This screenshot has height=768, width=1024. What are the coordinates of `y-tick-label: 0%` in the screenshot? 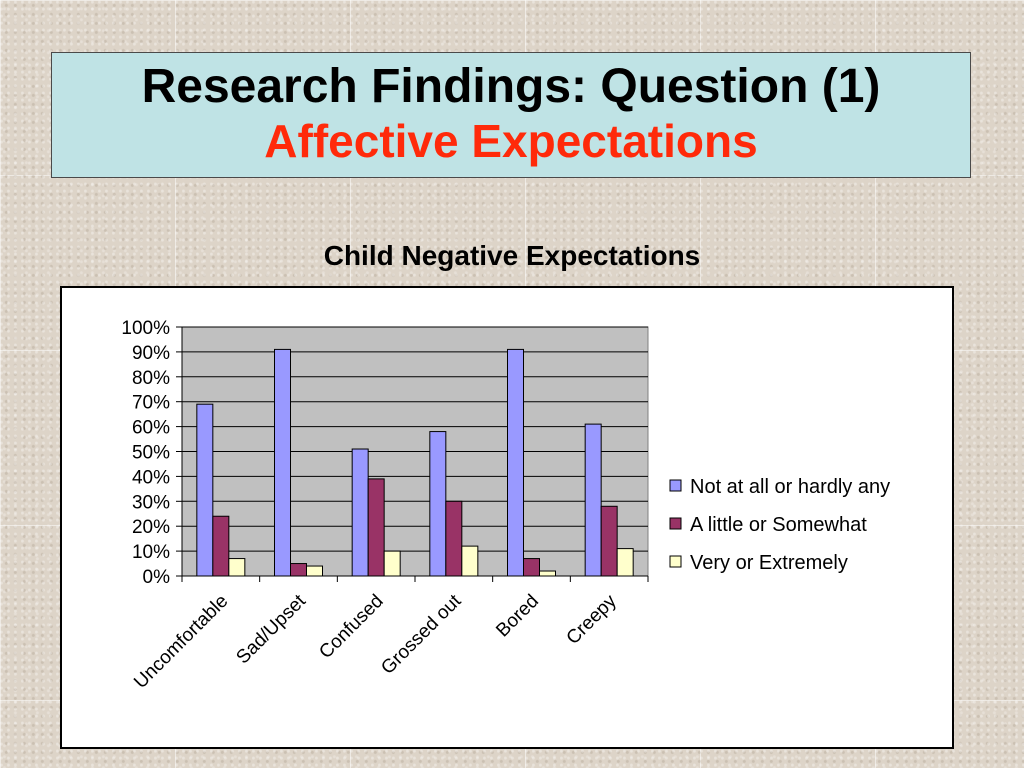 It's located at (157, 577).